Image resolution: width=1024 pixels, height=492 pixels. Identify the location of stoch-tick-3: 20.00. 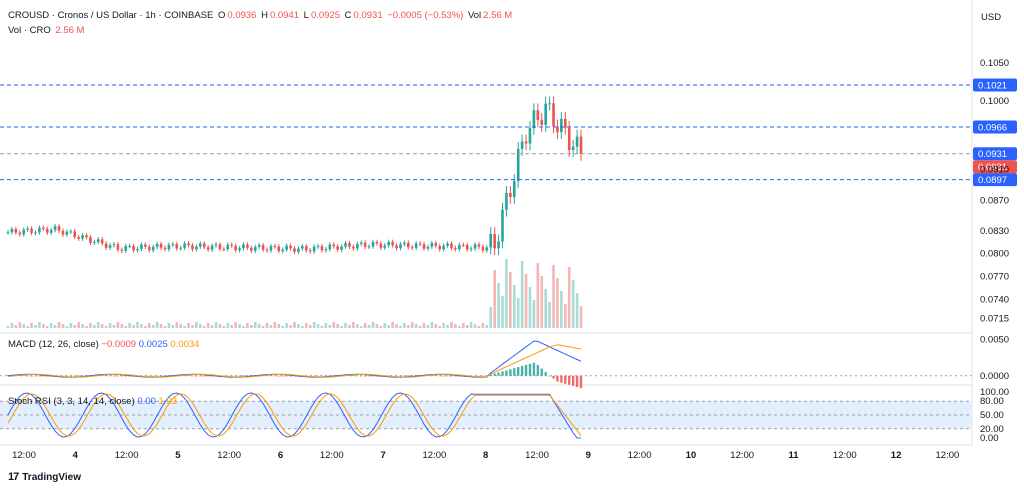
(992, 429).